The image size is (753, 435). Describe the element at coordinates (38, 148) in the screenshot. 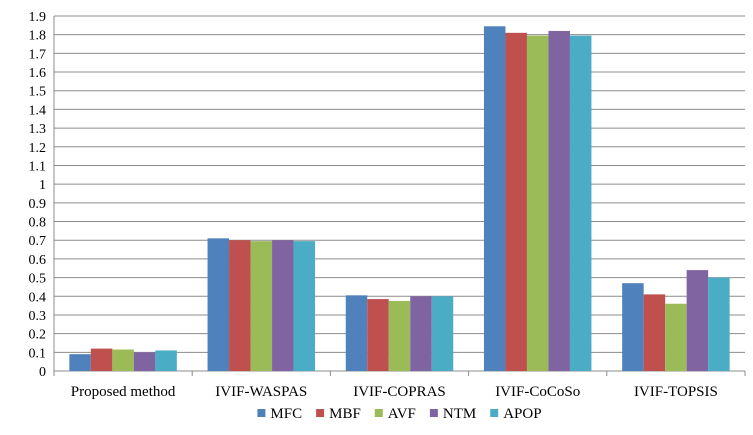

I see `y-tick-label: 1.2` at that location.